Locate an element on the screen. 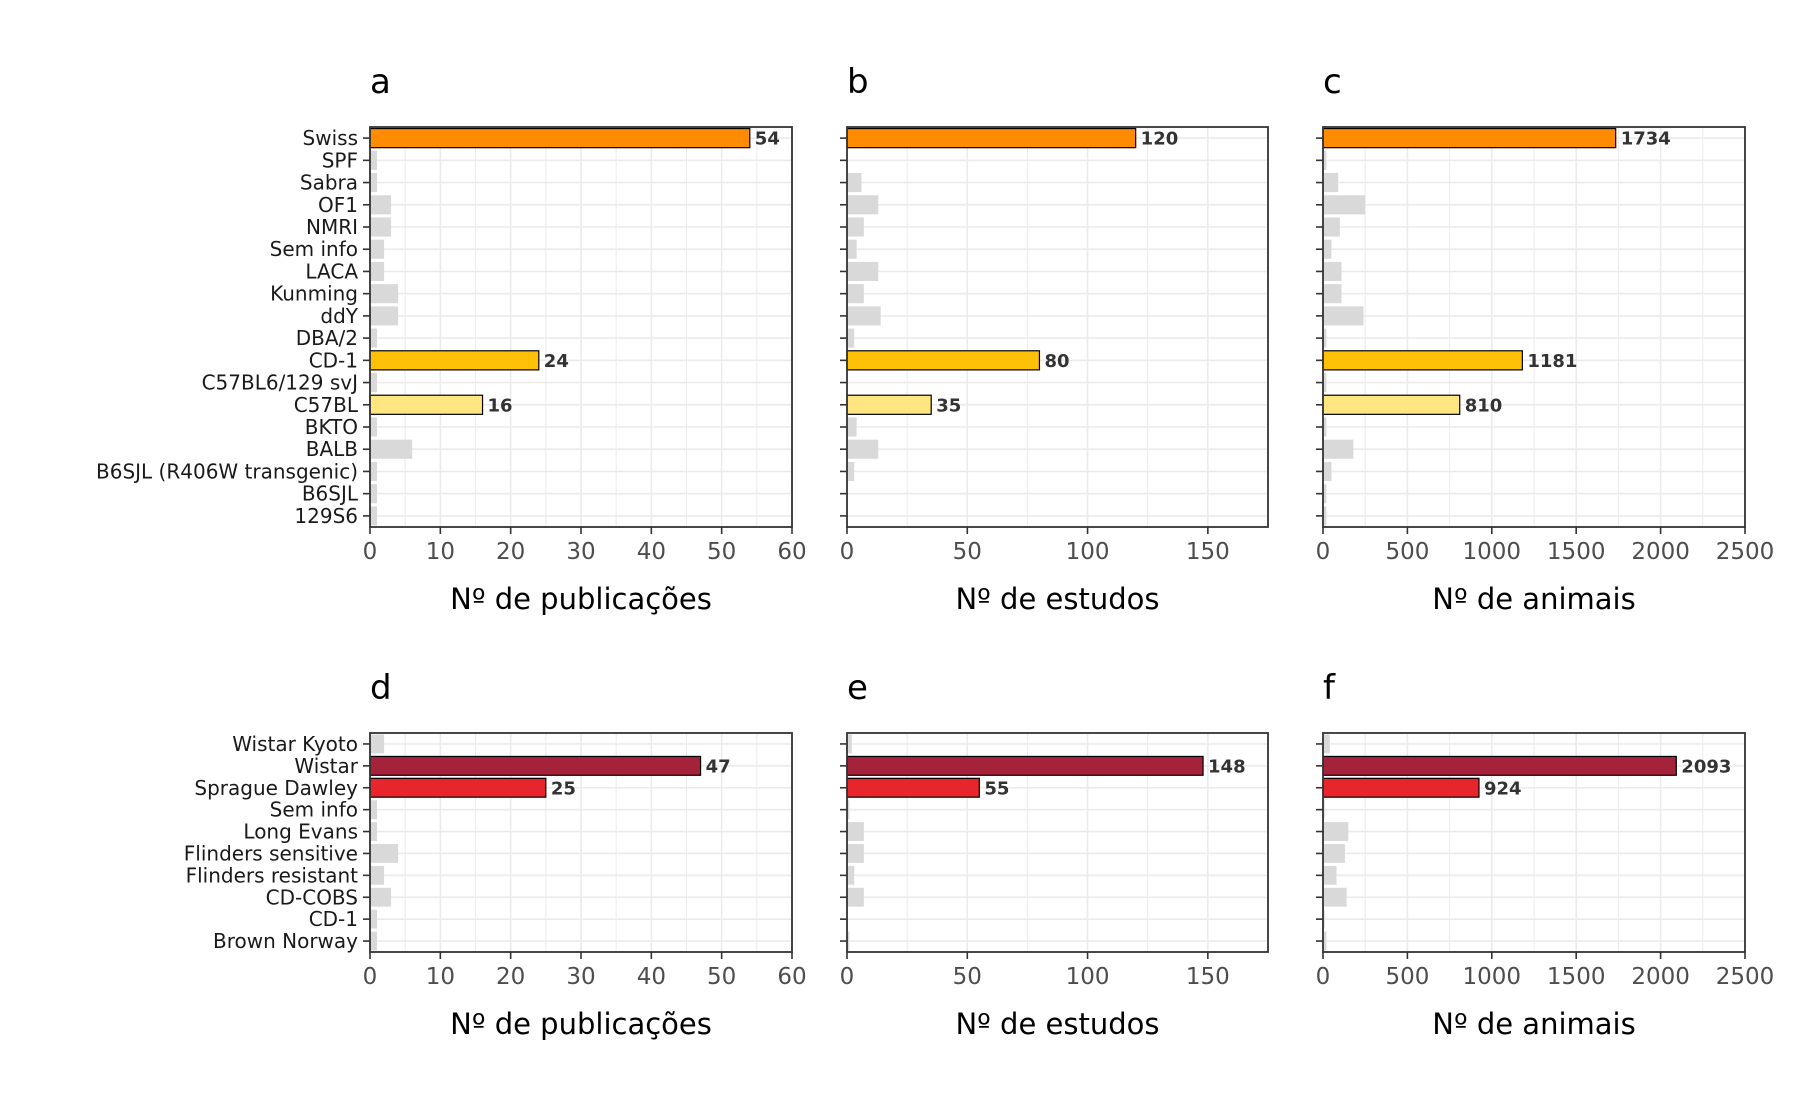 The width and height of the screenshot is (1800, 1113). panel-letter: e is located at coordinates (857, 688).